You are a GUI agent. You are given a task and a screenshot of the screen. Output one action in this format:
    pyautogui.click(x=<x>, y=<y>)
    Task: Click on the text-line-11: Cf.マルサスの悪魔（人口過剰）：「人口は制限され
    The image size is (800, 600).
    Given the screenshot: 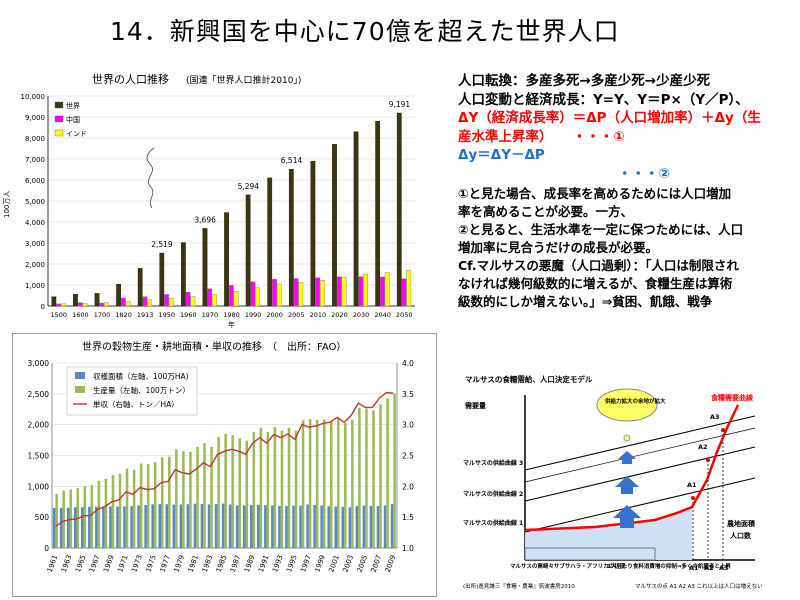 What is the action you would take?
    pyautogui.click(x=598, y=265)
    